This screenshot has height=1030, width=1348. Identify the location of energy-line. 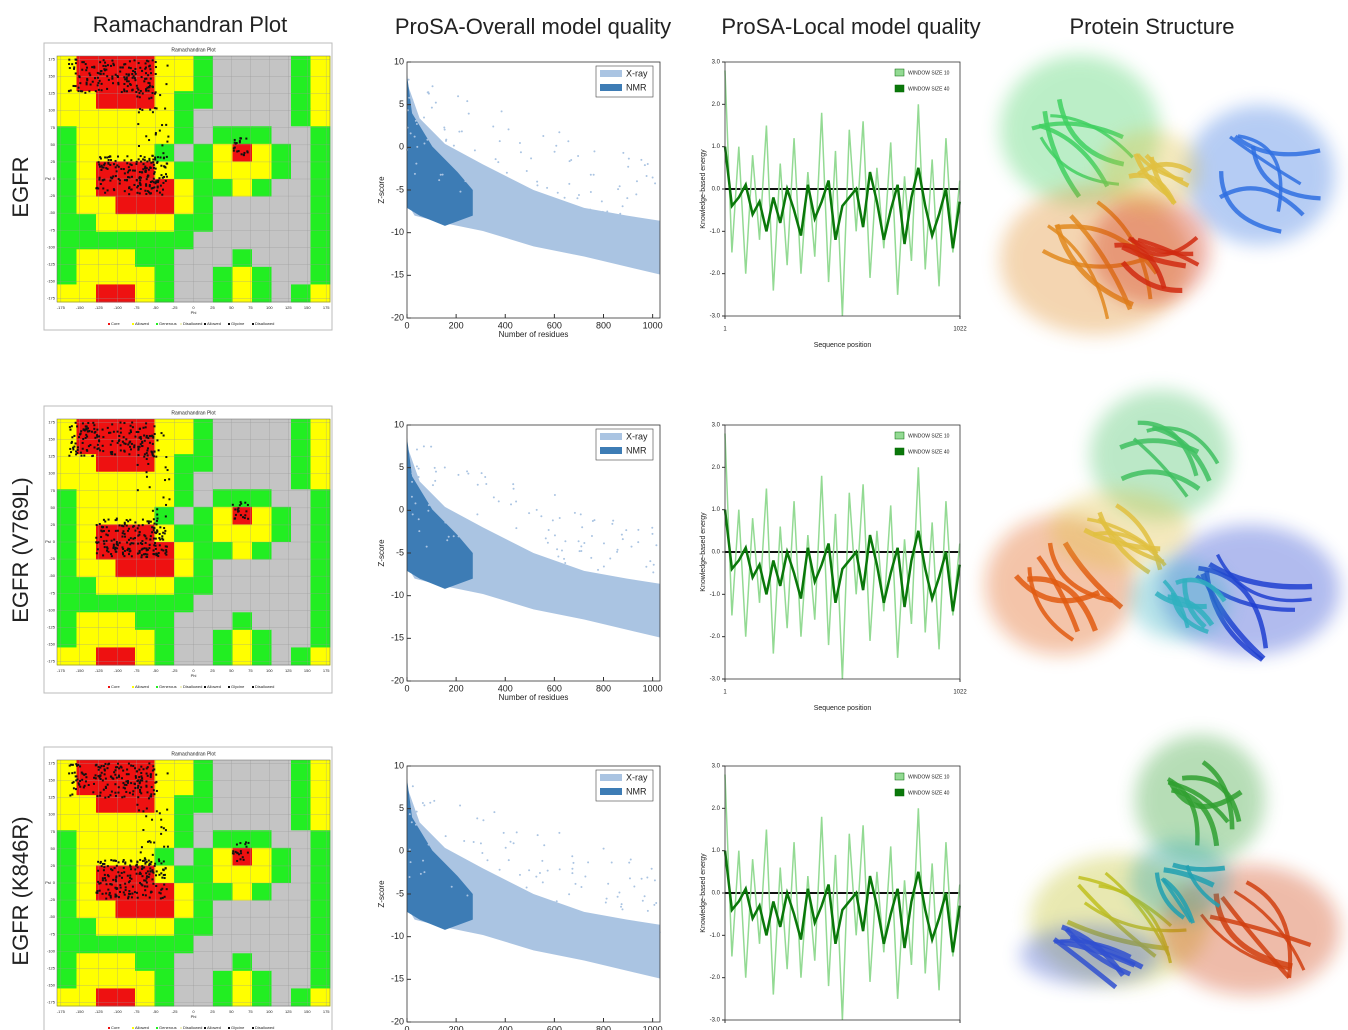
(842, 901).